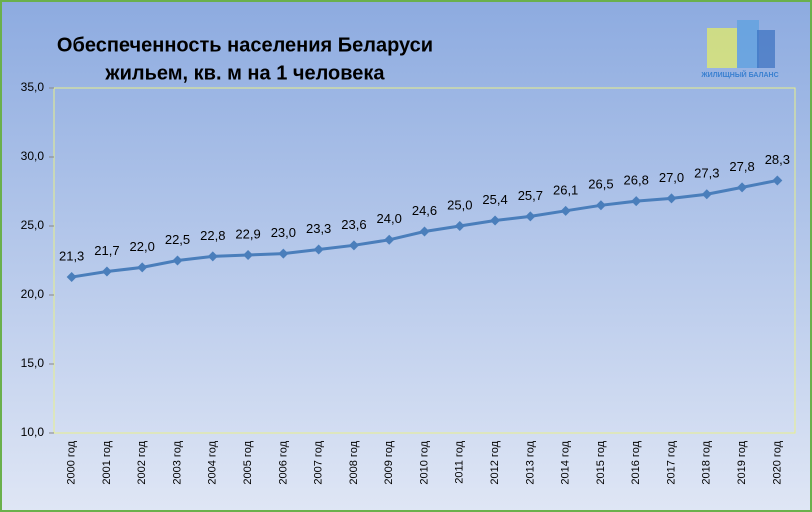 The image size is (812, 512). Describe the element at coordinates (636, 180) in the screenshot. I see `data-label: 26,8` at that location.